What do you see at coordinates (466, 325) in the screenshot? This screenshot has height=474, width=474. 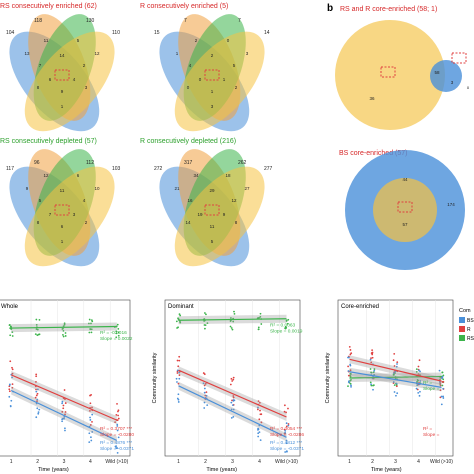 I see `legend: Com BS R RS` at bounding box center [466, 325].